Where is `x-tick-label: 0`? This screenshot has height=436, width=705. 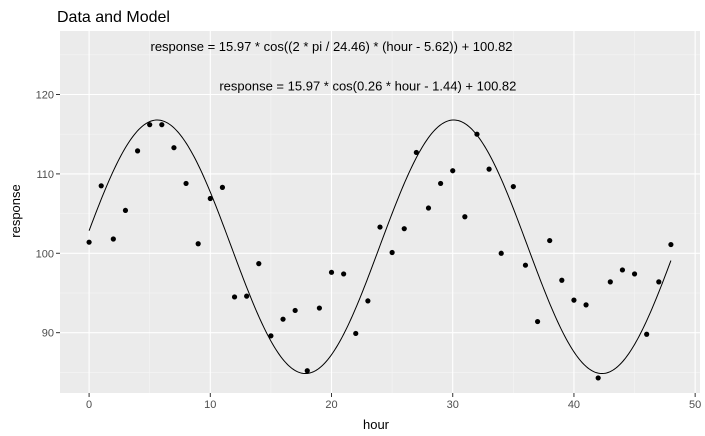 x-tick-label: 0 is located at coordinates (89, 405).